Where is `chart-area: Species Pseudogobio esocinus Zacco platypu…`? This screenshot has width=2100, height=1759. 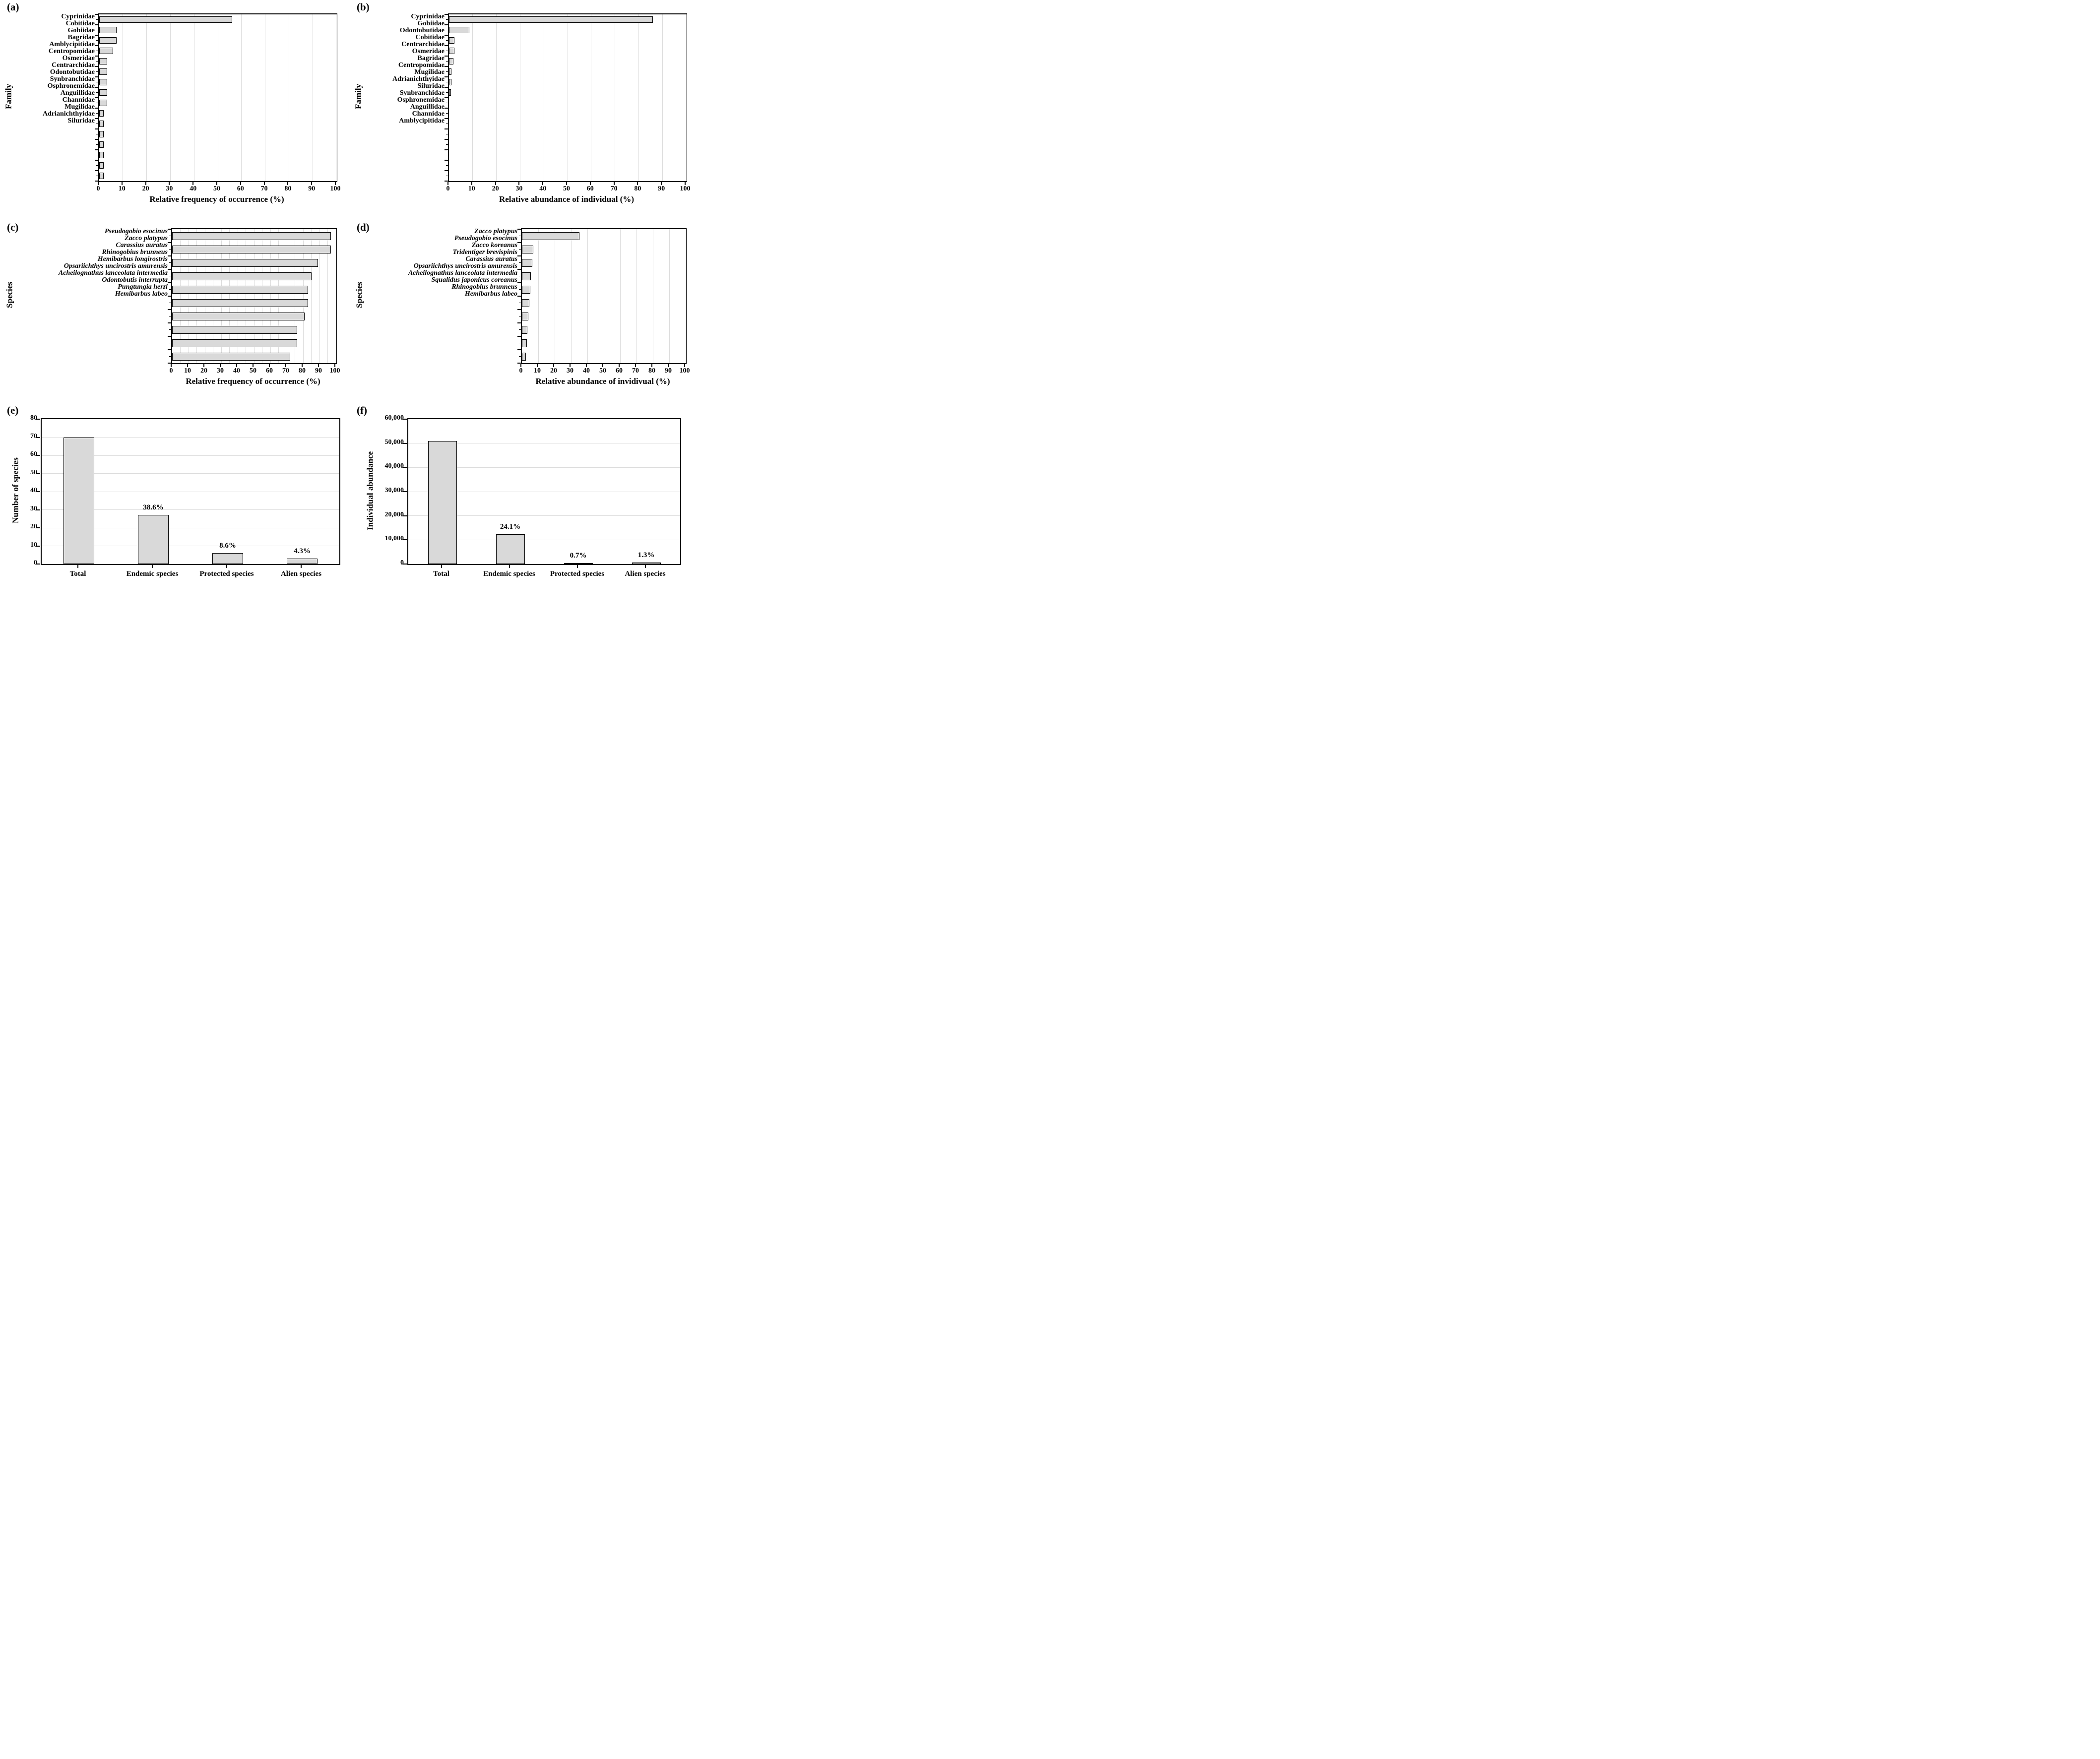 chart-area: Species Pseudogobio esocinus Zacco platypu… is located at coordinates (177, 307).